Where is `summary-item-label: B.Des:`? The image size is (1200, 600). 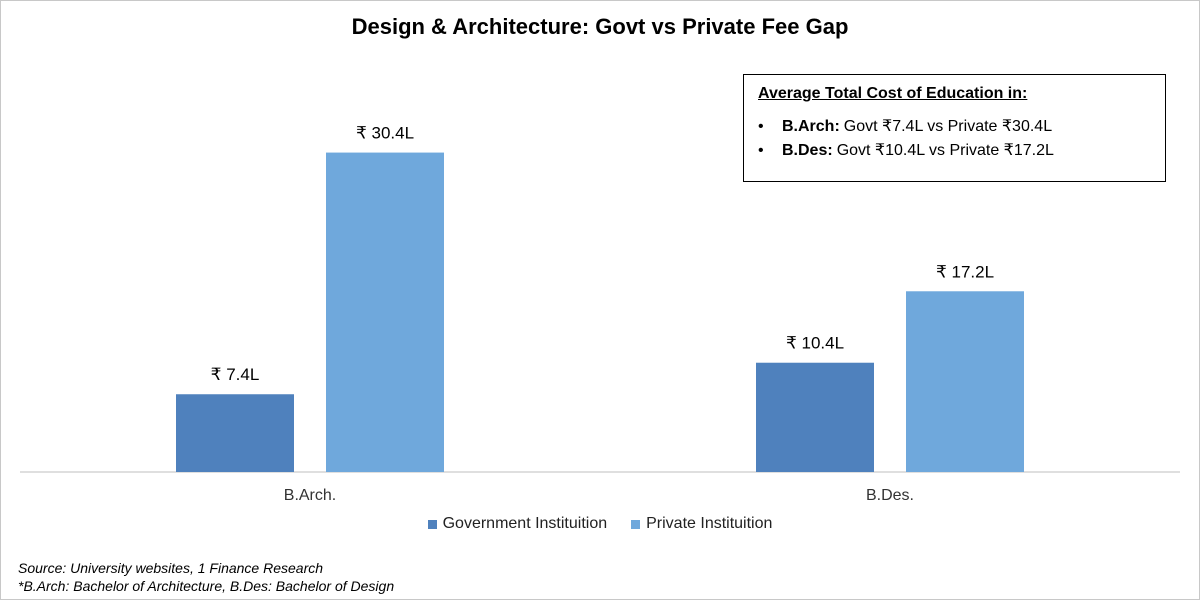
summary-item-label: B.Des: is located at coordinates (807, 150).